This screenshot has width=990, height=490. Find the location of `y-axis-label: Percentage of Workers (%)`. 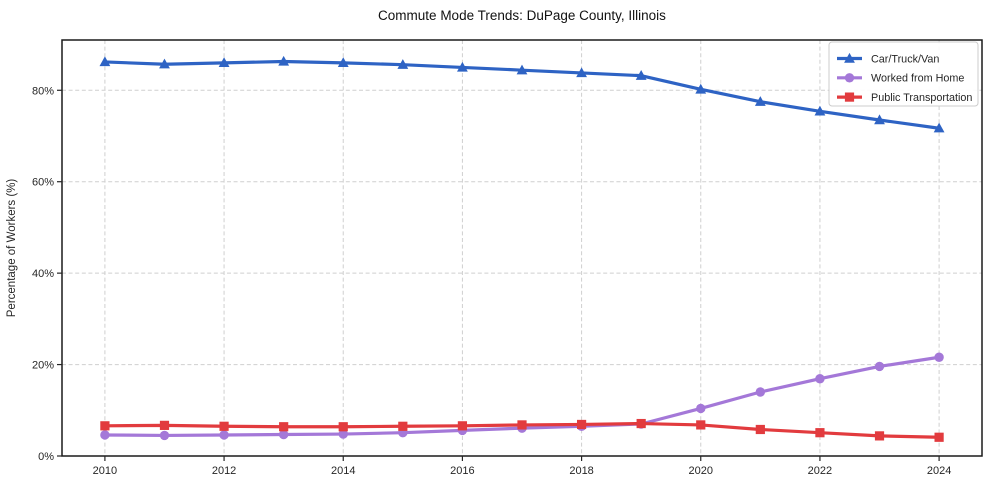

y-axis-label: Percentage of Workers (%) is located at coordinates (12, 248).